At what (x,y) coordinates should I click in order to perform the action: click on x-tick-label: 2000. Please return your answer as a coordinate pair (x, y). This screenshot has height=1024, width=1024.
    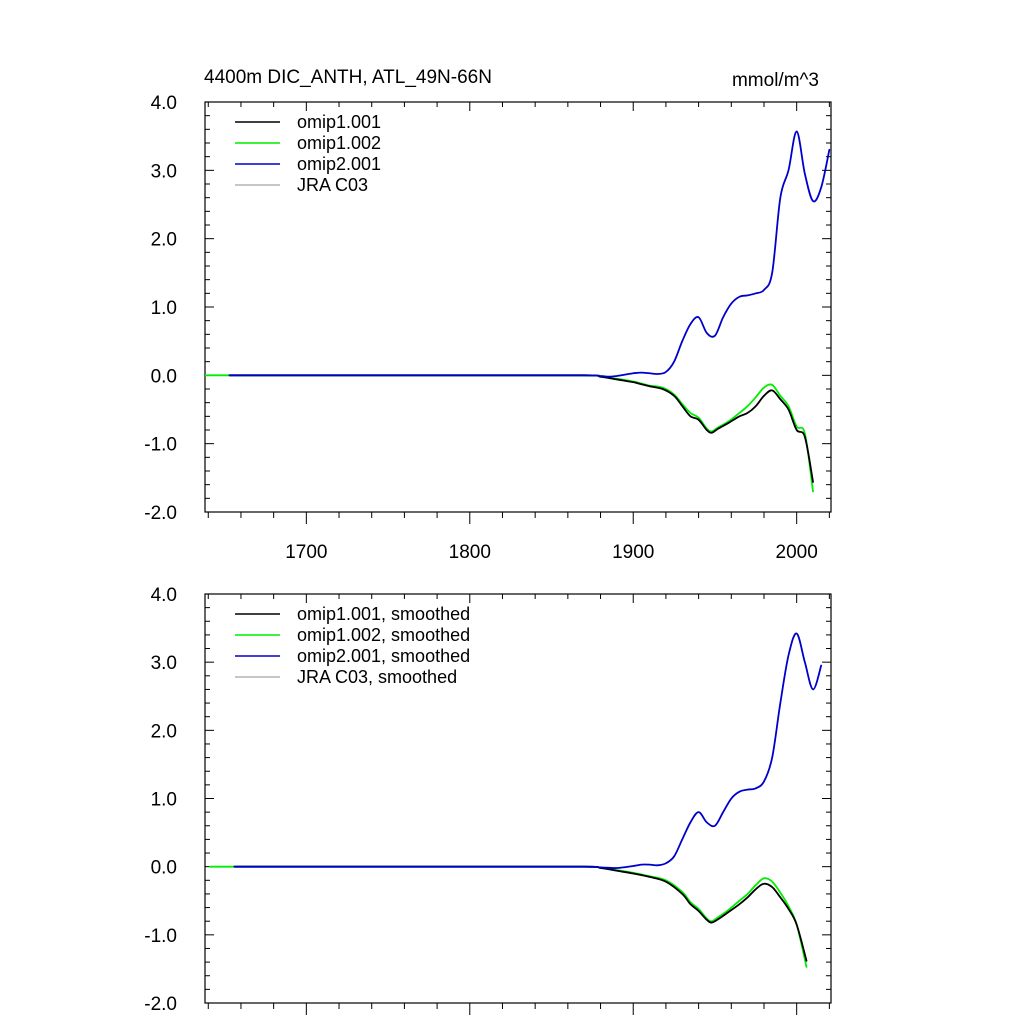
    Looking at the image, I should click on (797, 552).